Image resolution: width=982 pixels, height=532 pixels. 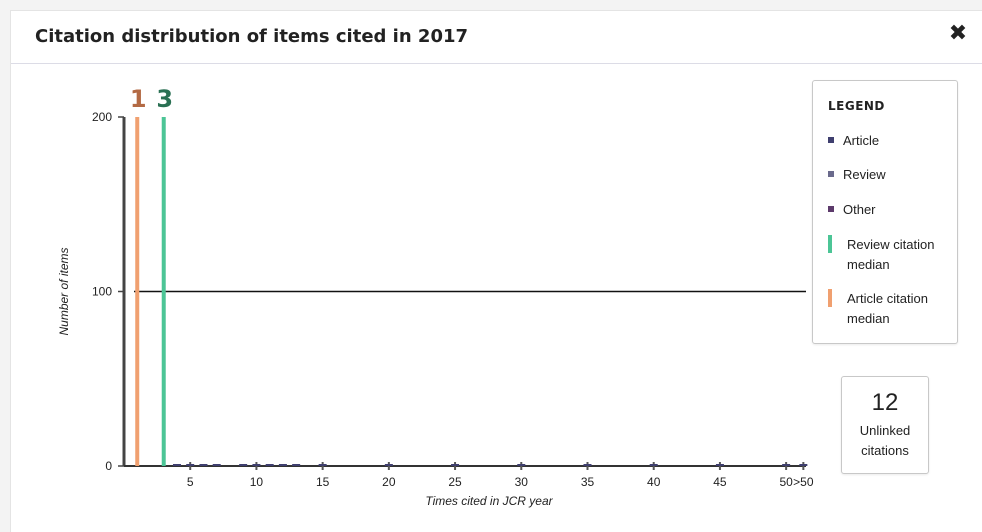 I want to click on legend-item-review: Review, so click(x=888, y=175).